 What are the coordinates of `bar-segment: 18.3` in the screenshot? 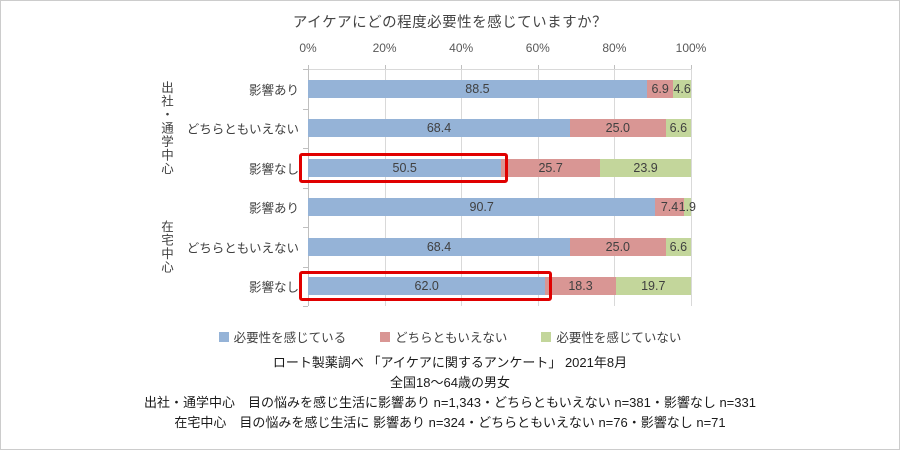 It's located at (580, 286).